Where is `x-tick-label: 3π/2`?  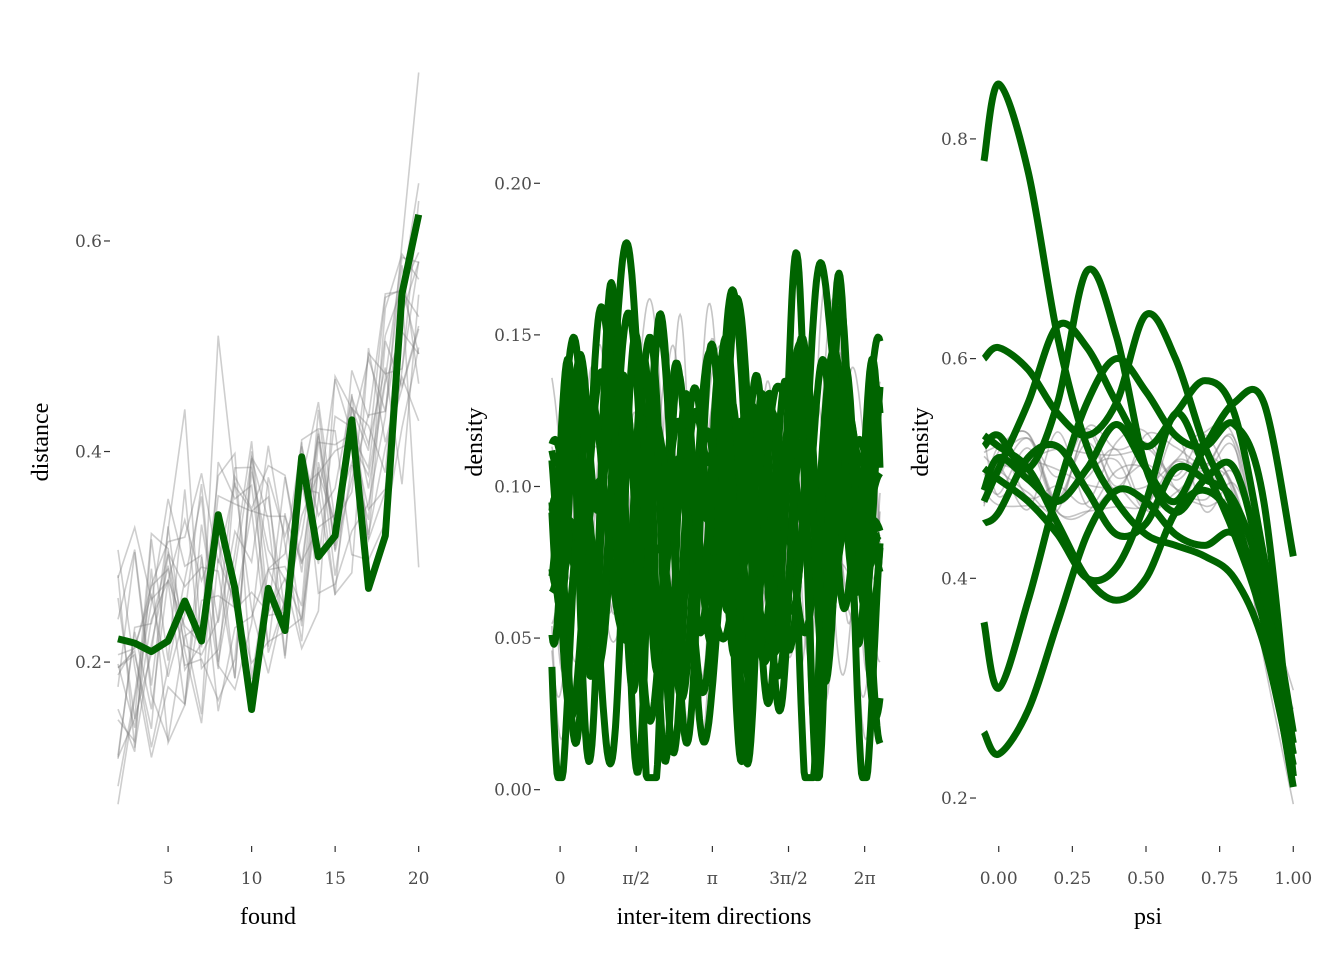
x-tick-label: 3π/2 is located at coordinates (788, 879).